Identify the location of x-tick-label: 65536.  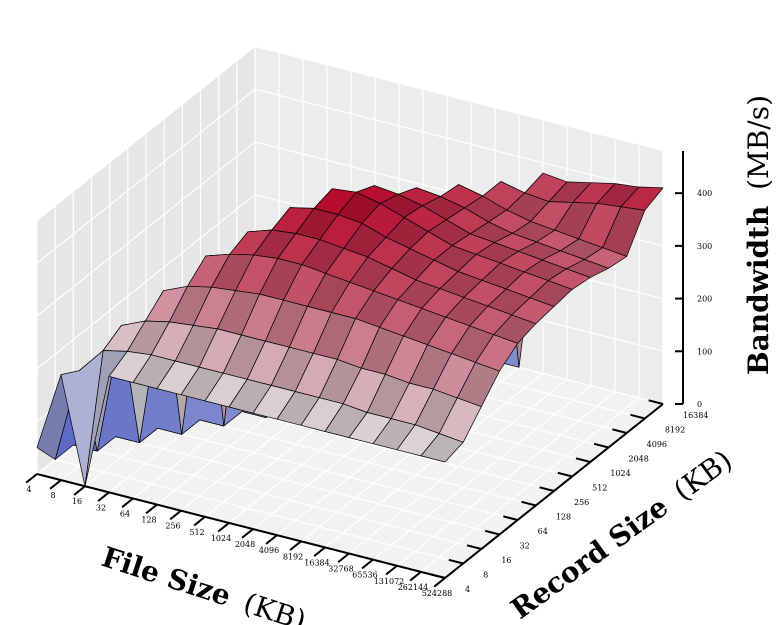
(364, 575).